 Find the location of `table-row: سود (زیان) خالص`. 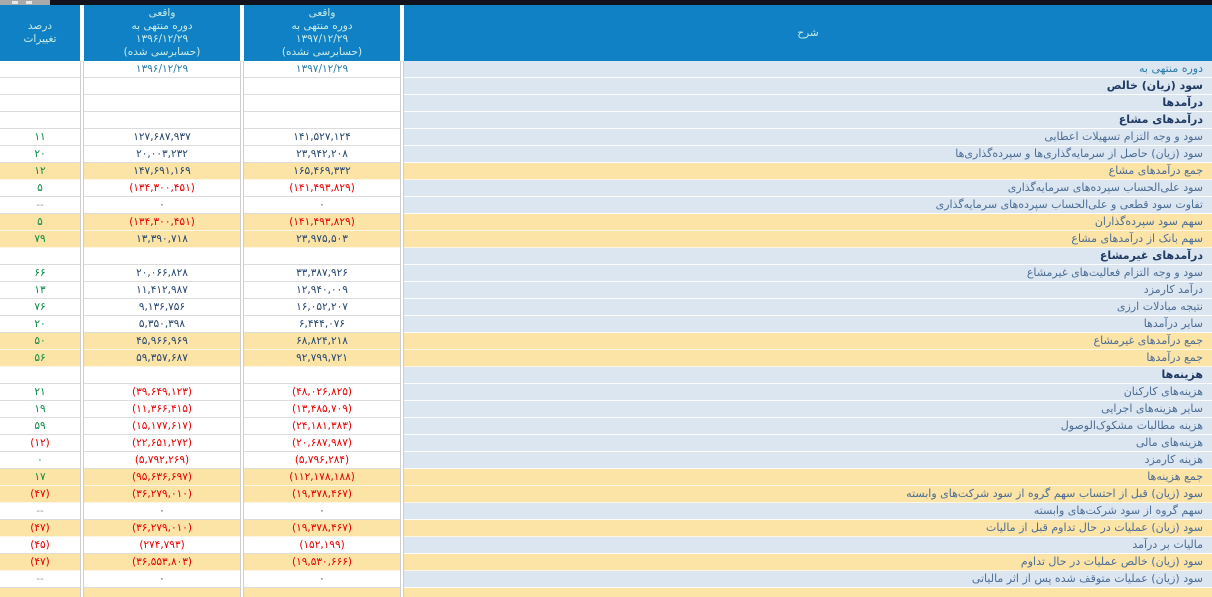

table-row: سود (زیان) خالص is located at coordinates (606, 86).